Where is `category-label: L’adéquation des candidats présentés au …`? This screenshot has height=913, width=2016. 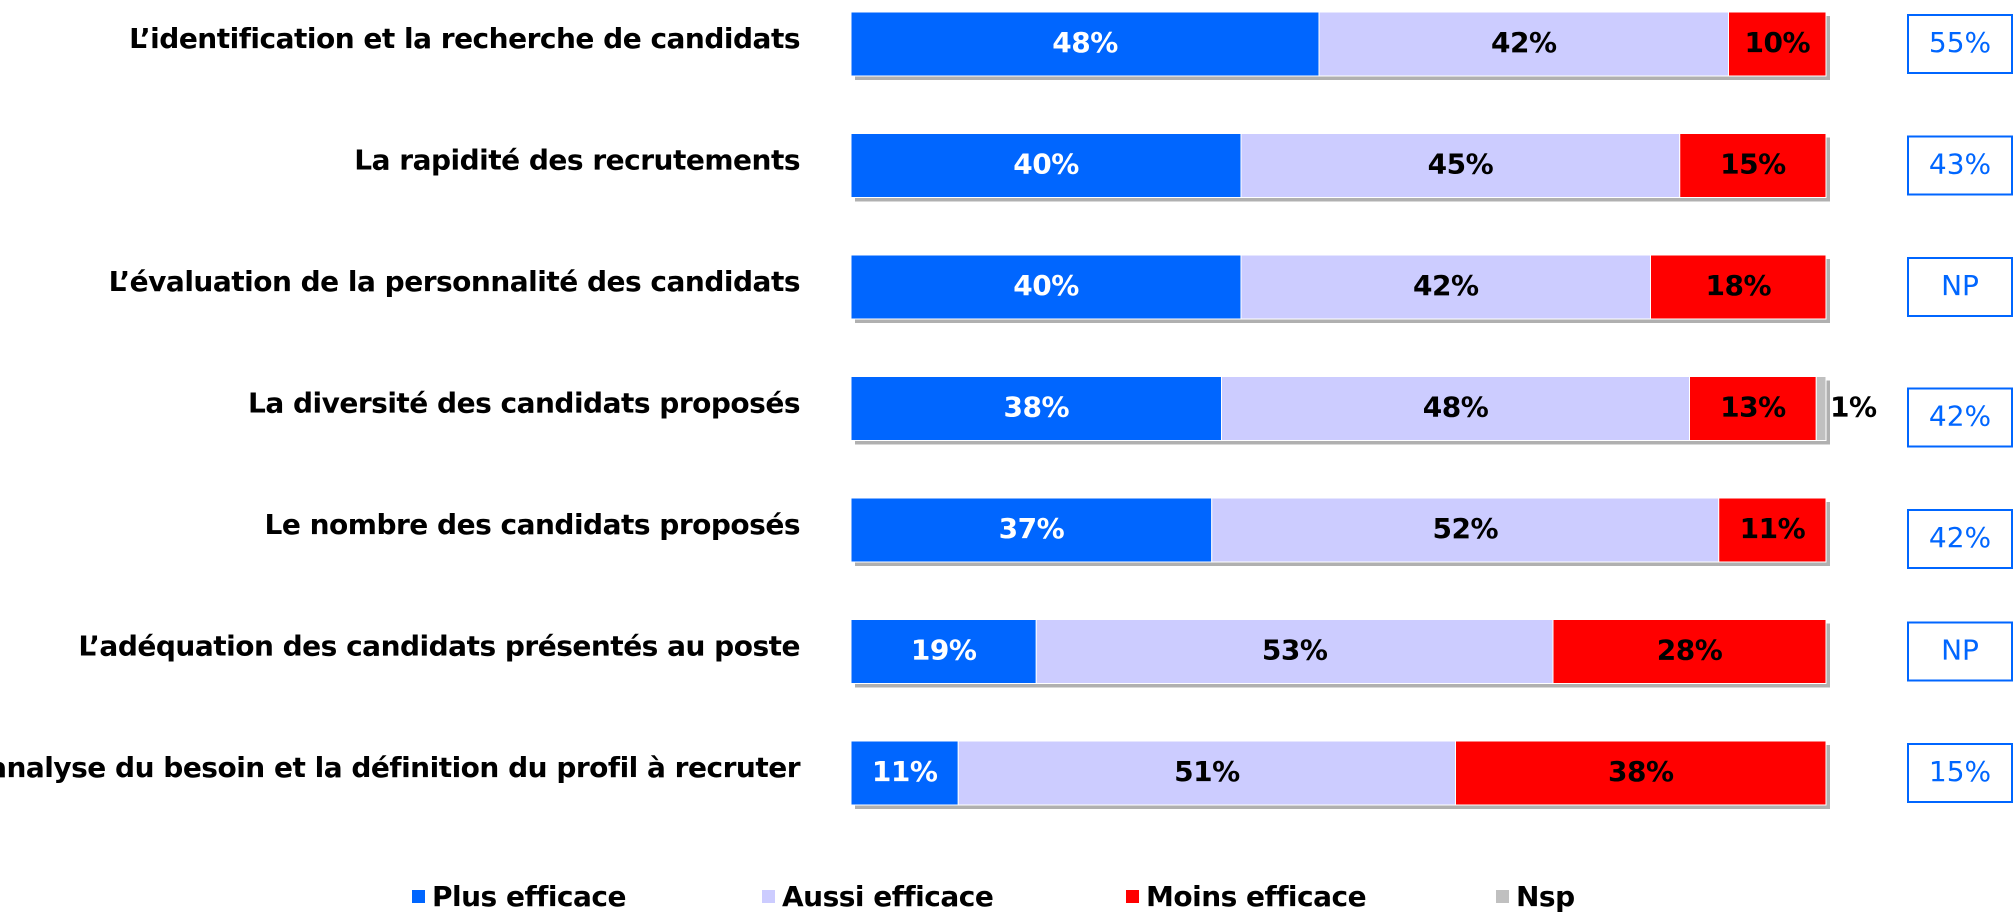
category-label: L’adéquation des candidats présentés au … is located at coordinates (439, 646).